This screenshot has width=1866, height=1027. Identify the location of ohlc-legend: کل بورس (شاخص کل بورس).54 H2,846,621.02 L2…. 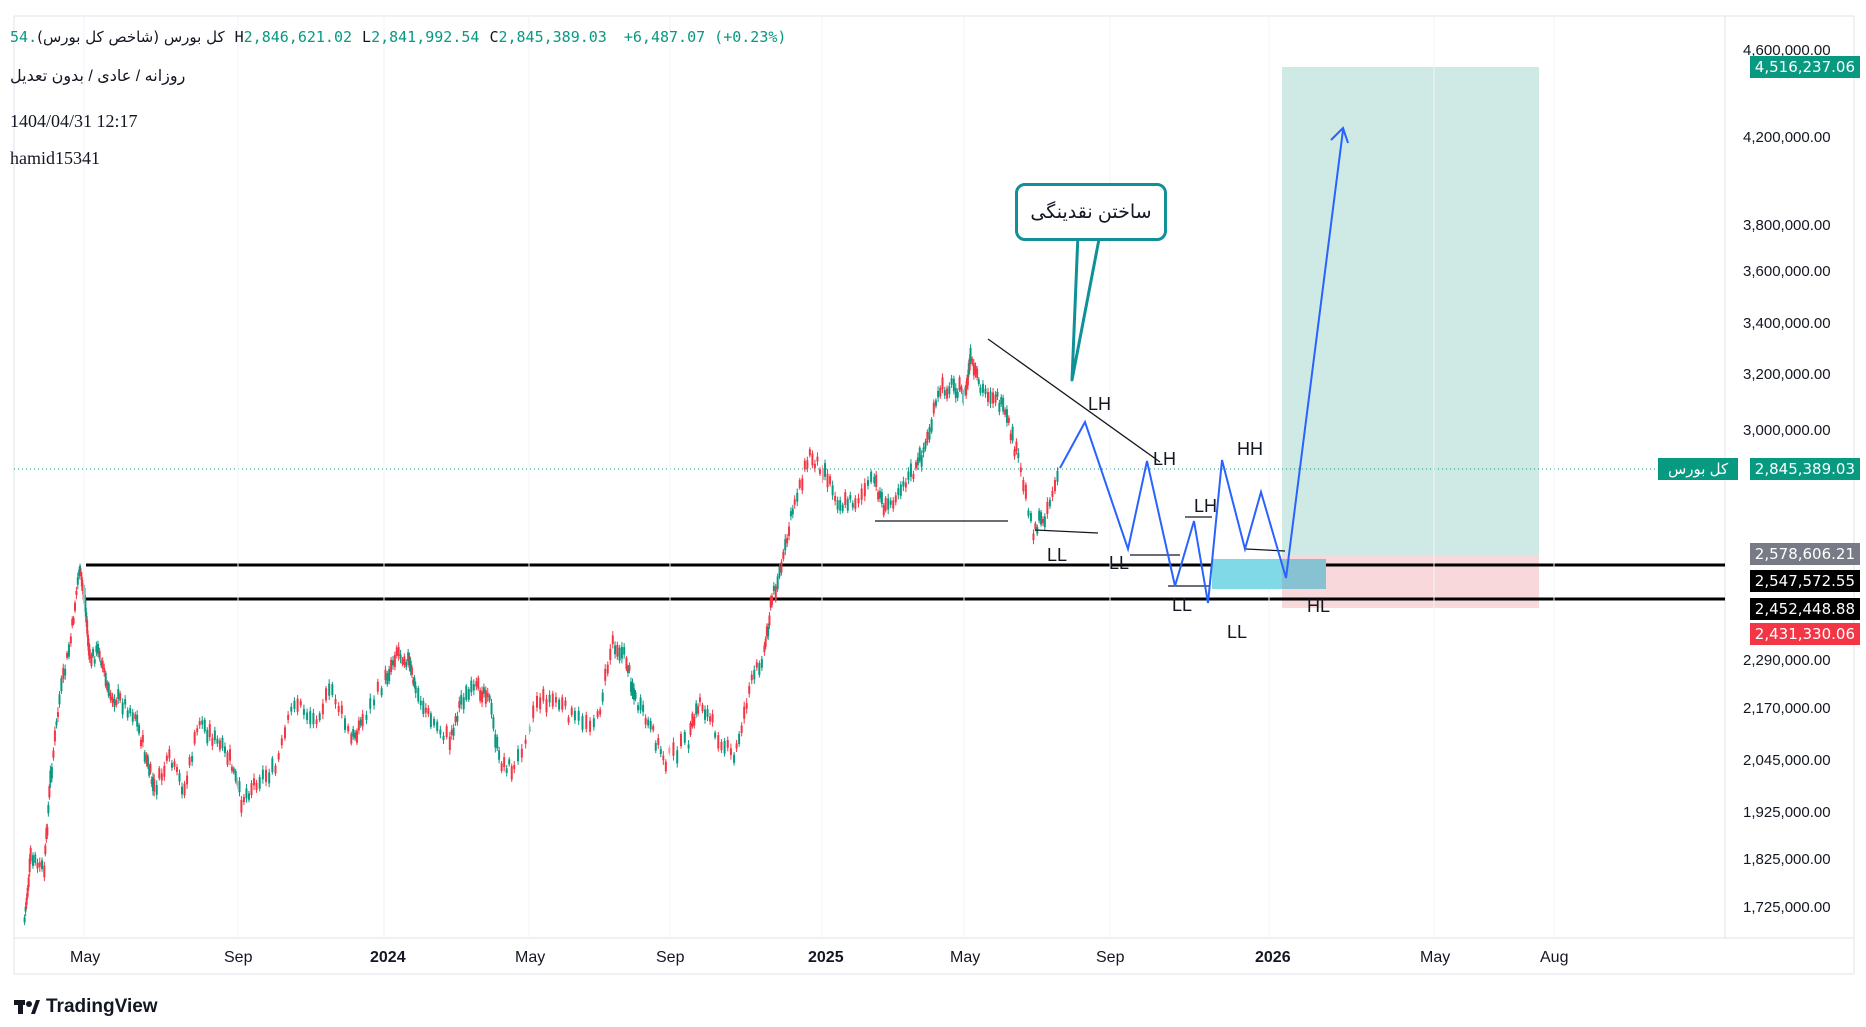
(398, 37).